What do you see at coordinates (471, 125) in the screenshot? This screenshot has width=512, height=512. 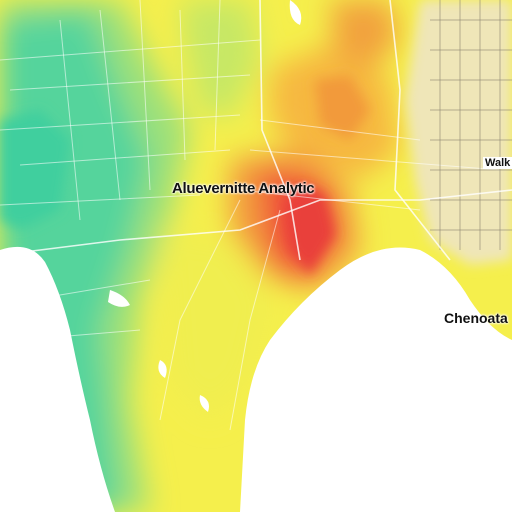 I see `urban-grid` at bounding box center [471, 125].